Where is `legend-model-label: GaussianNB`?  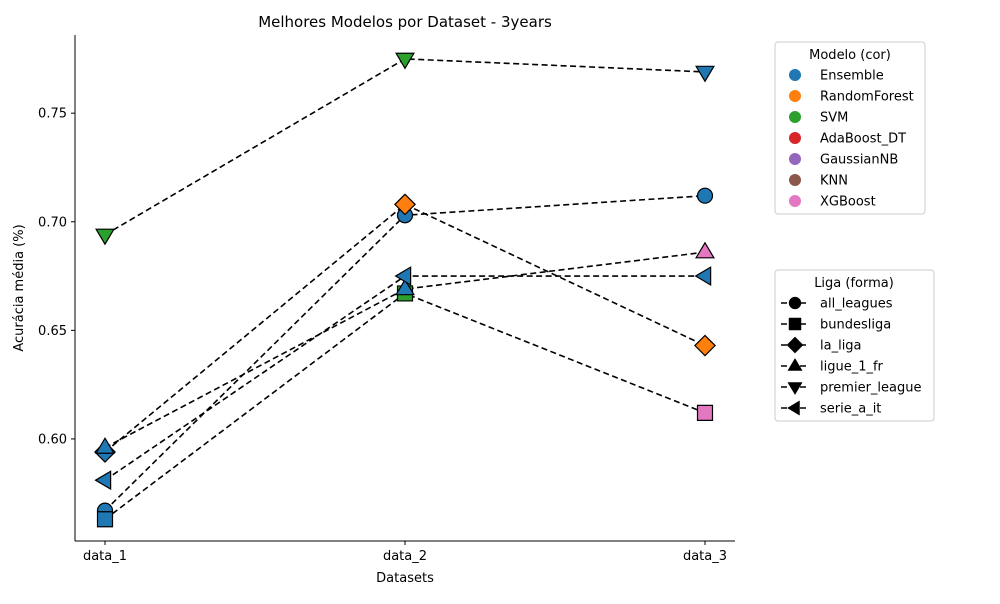 legend-model-label: GaussianNB is located at coordinates (859, 160).